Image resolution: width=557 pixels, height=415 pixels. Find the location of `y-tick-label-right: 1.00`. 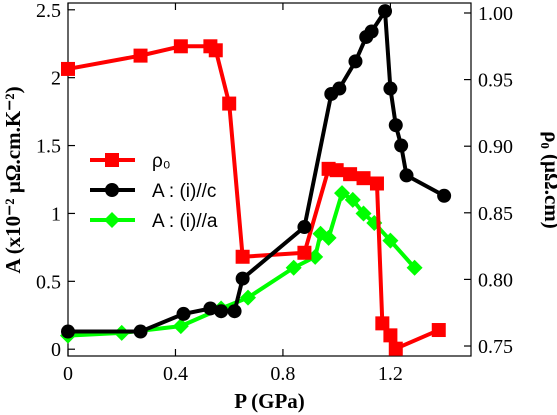

y-tick-label-right: 1.00 is located at coordinates (495, 14).